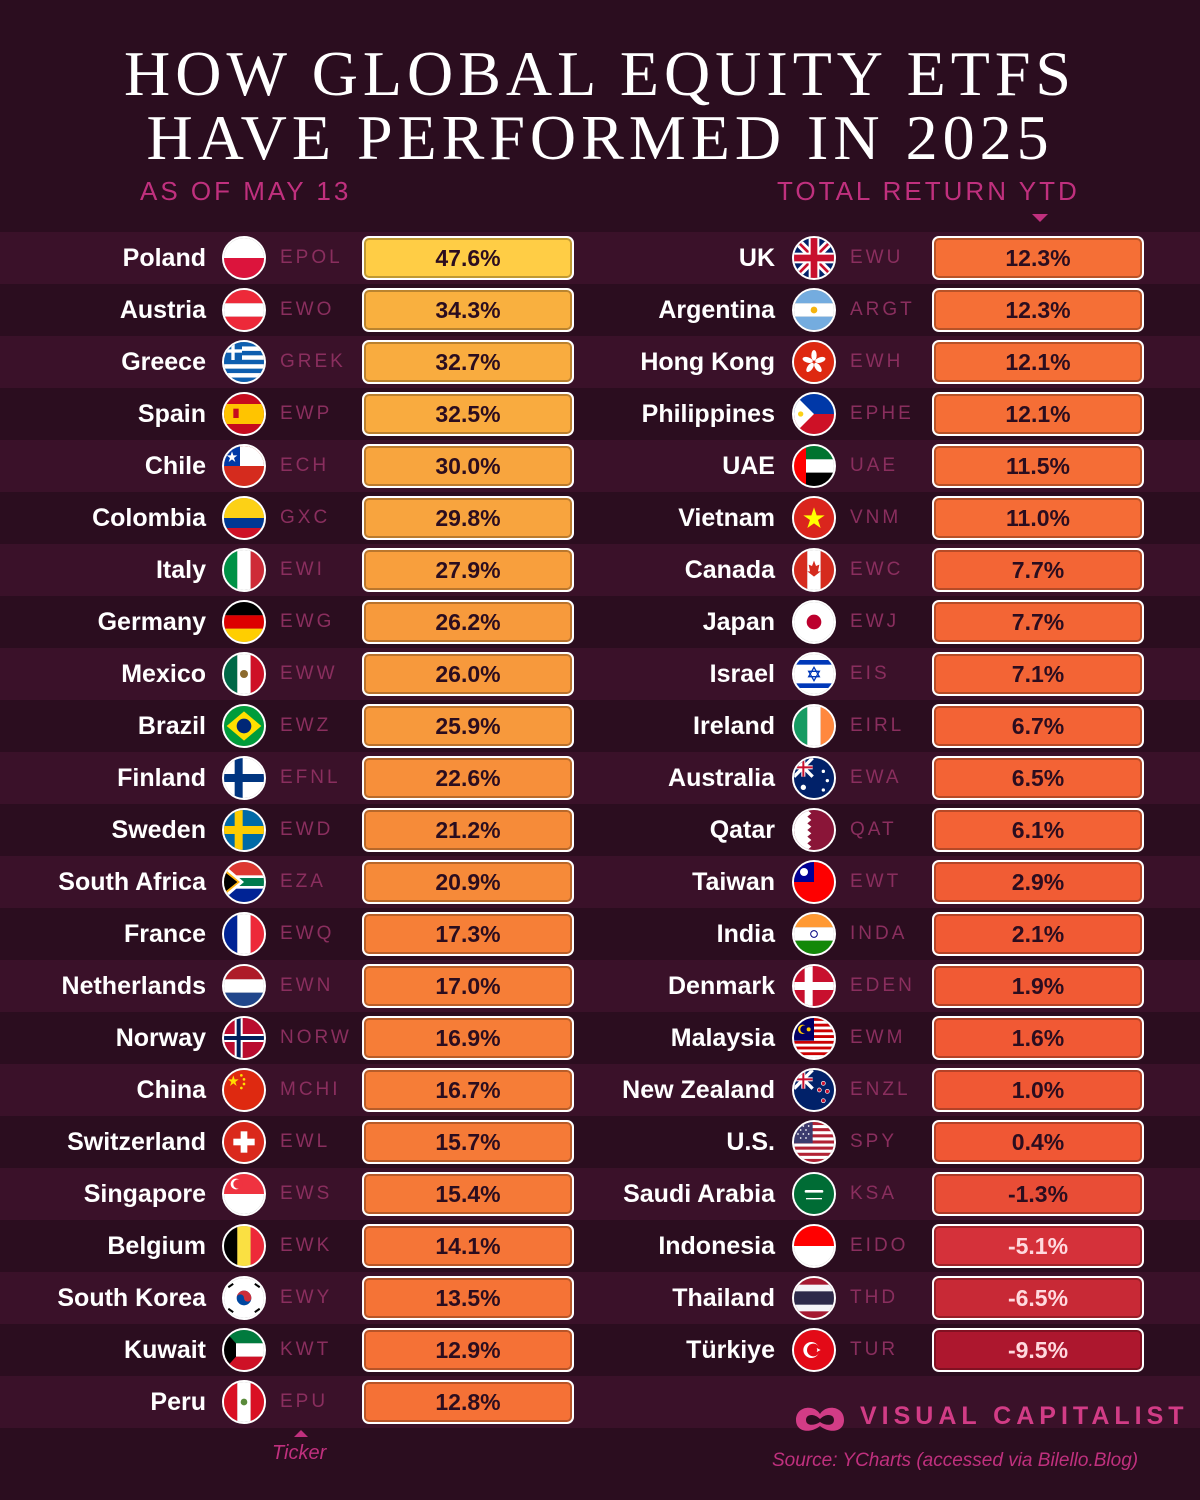  Describe the element at coordinates (738, 622) in the screenshot. I see `country-name: Japan` at that location.